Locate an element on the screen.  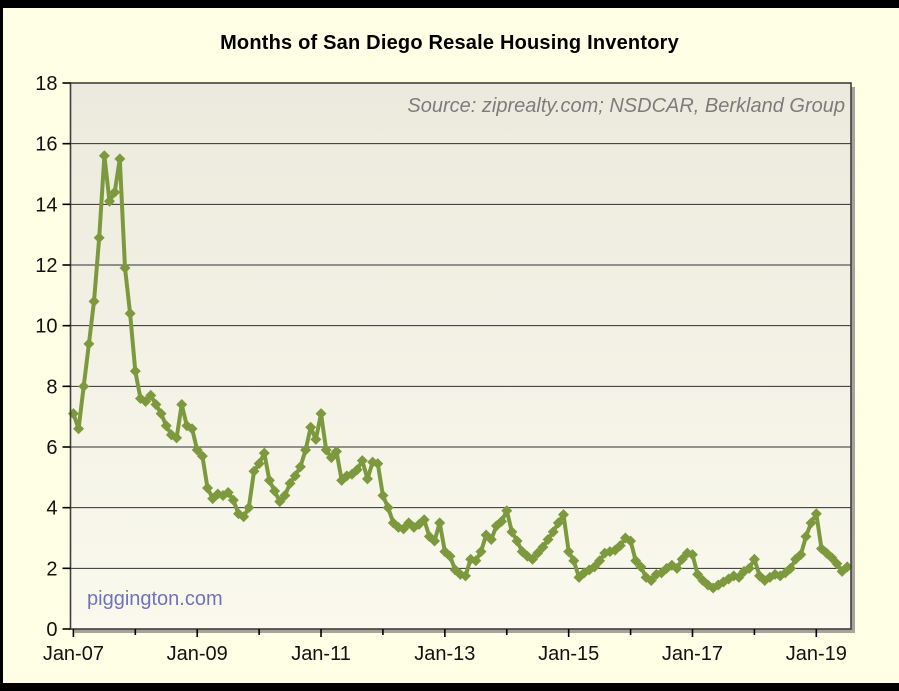
y-axis-tick-label: 2 is located at coordinates (51, 569).